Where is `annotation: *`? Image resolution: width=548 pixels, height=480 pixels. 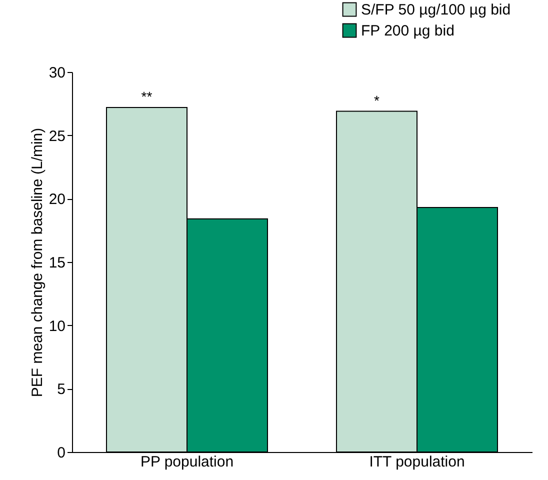
annotation: * is located at coordinates (377, 100).